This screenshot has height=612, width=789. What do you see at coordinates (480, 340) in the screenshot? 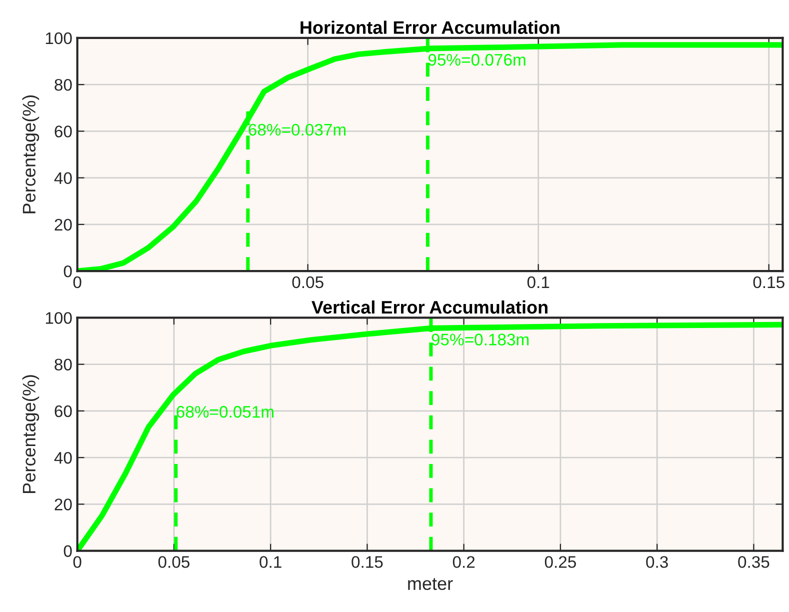
I see `annotation: 95%=0.183m` at bounding box center [480, 340].